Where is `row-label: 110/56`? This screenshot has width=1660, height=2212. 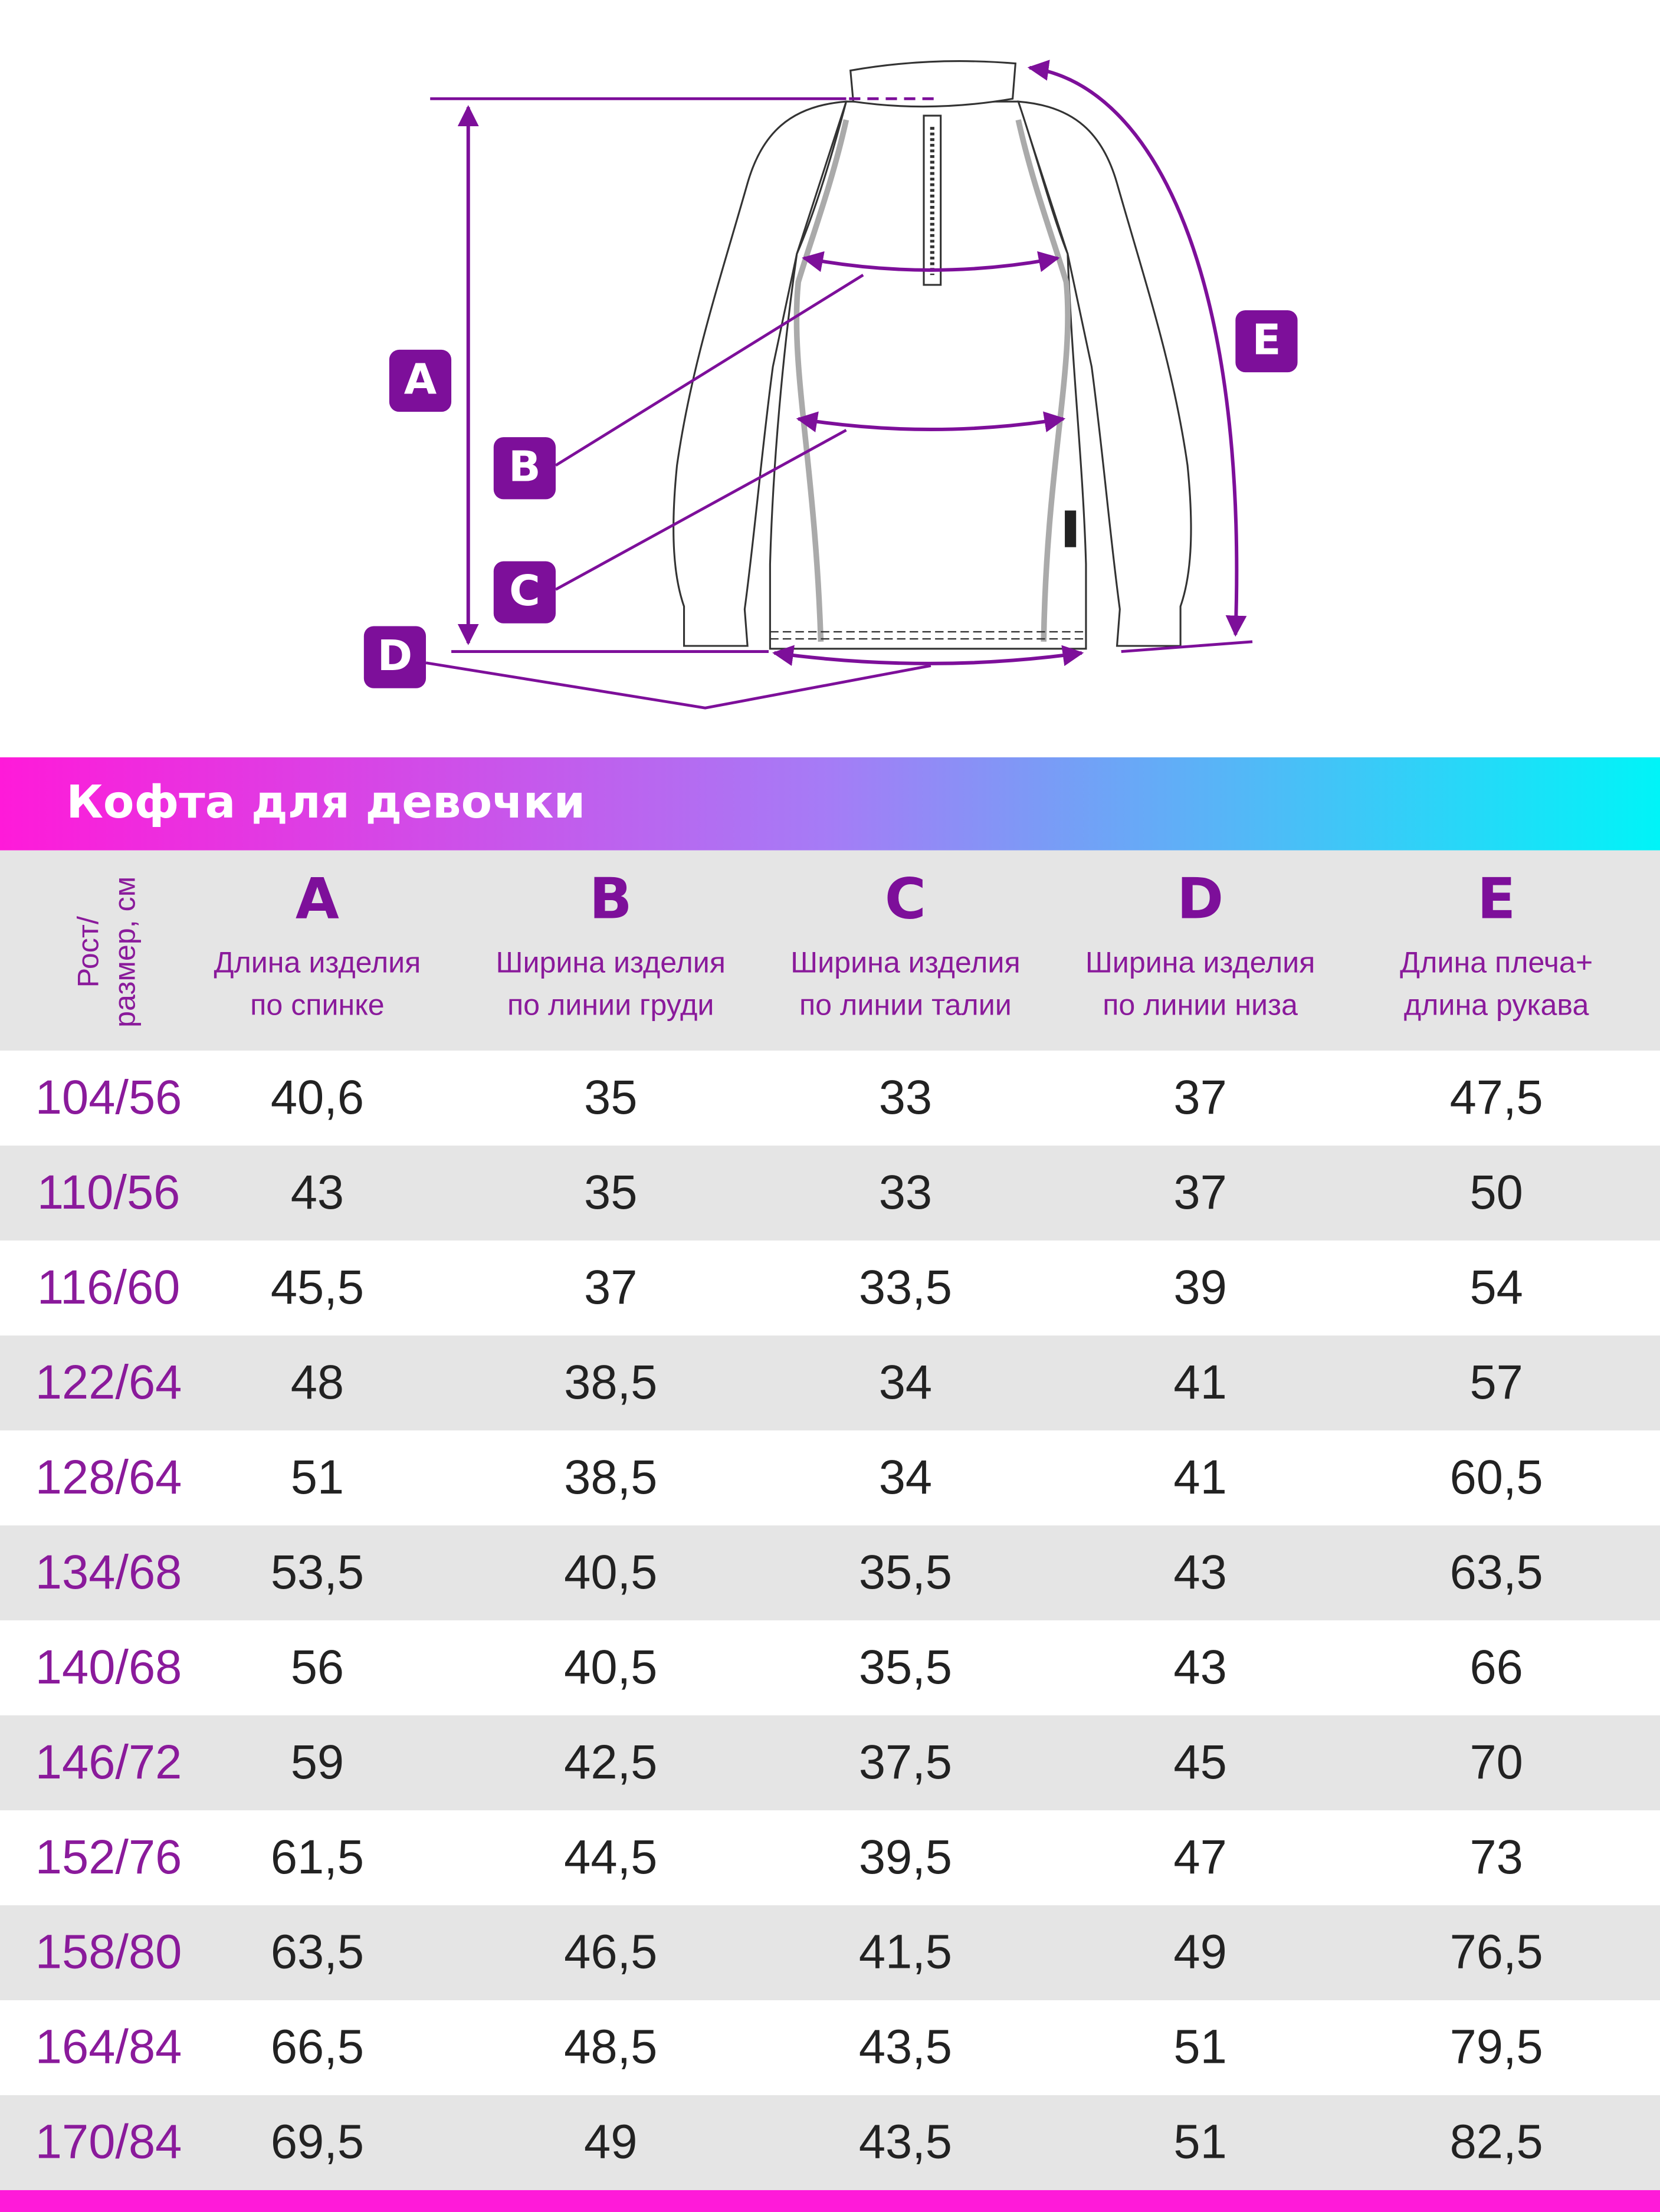
row-label: 110/56 is located at coordinates (109, 1192).